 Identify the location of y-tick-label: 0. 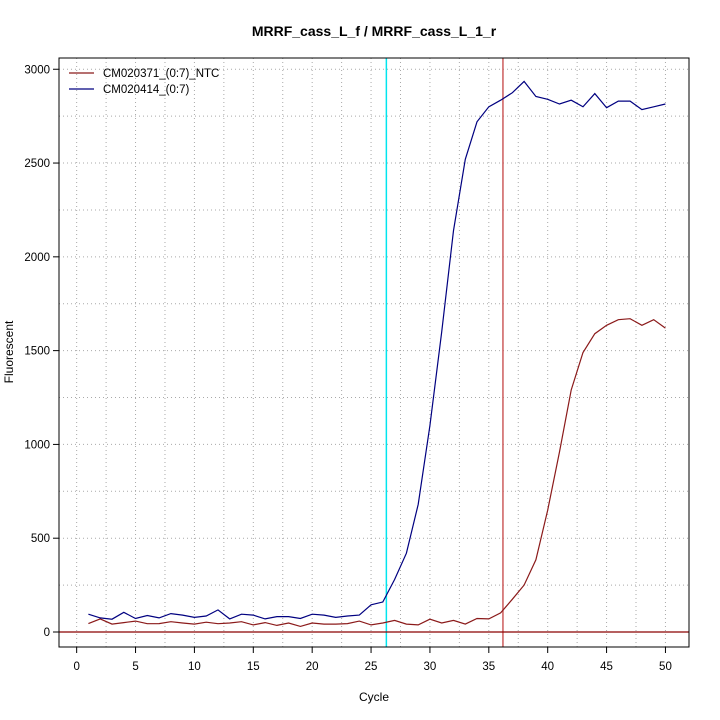
(47, 633).